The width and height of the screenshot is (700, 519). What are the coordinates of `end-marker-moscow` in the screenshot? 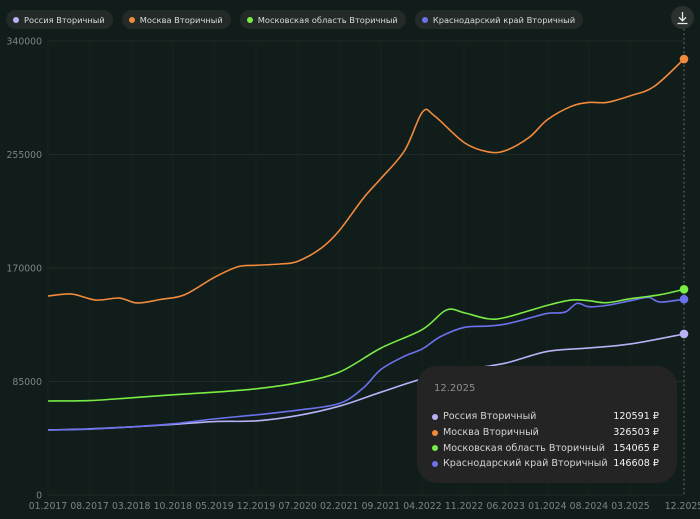 It's located at (684, 59).